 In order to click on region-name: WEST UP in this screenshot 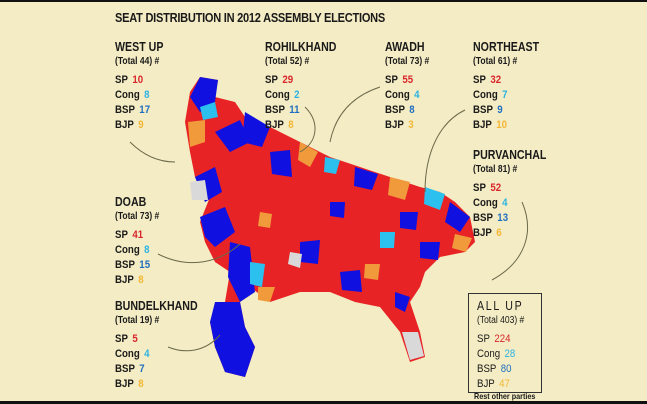, I will do `click(139, 47)`.